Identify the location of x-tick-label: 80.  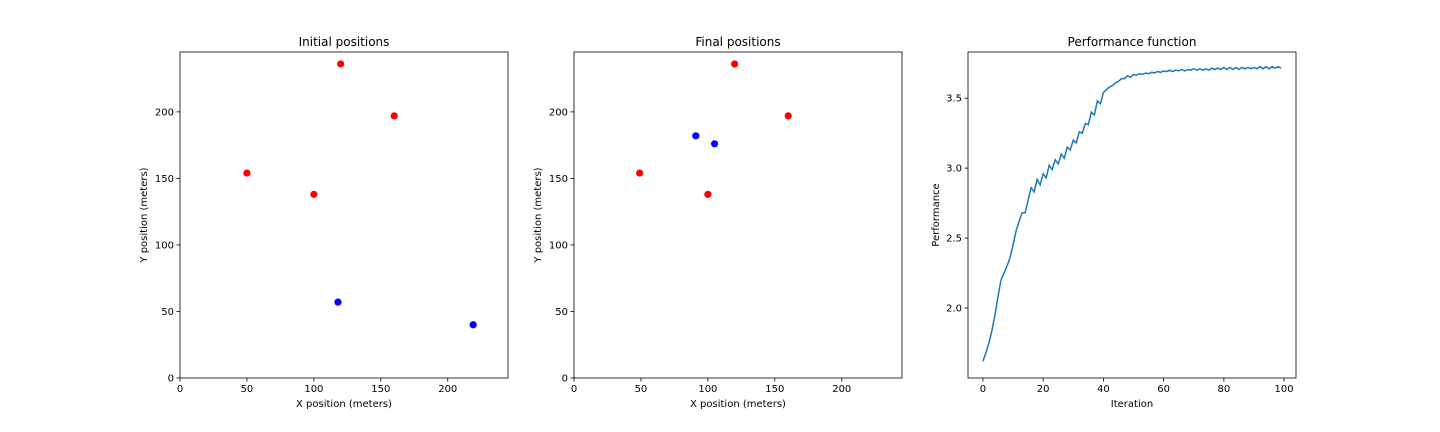
(1223, 389).